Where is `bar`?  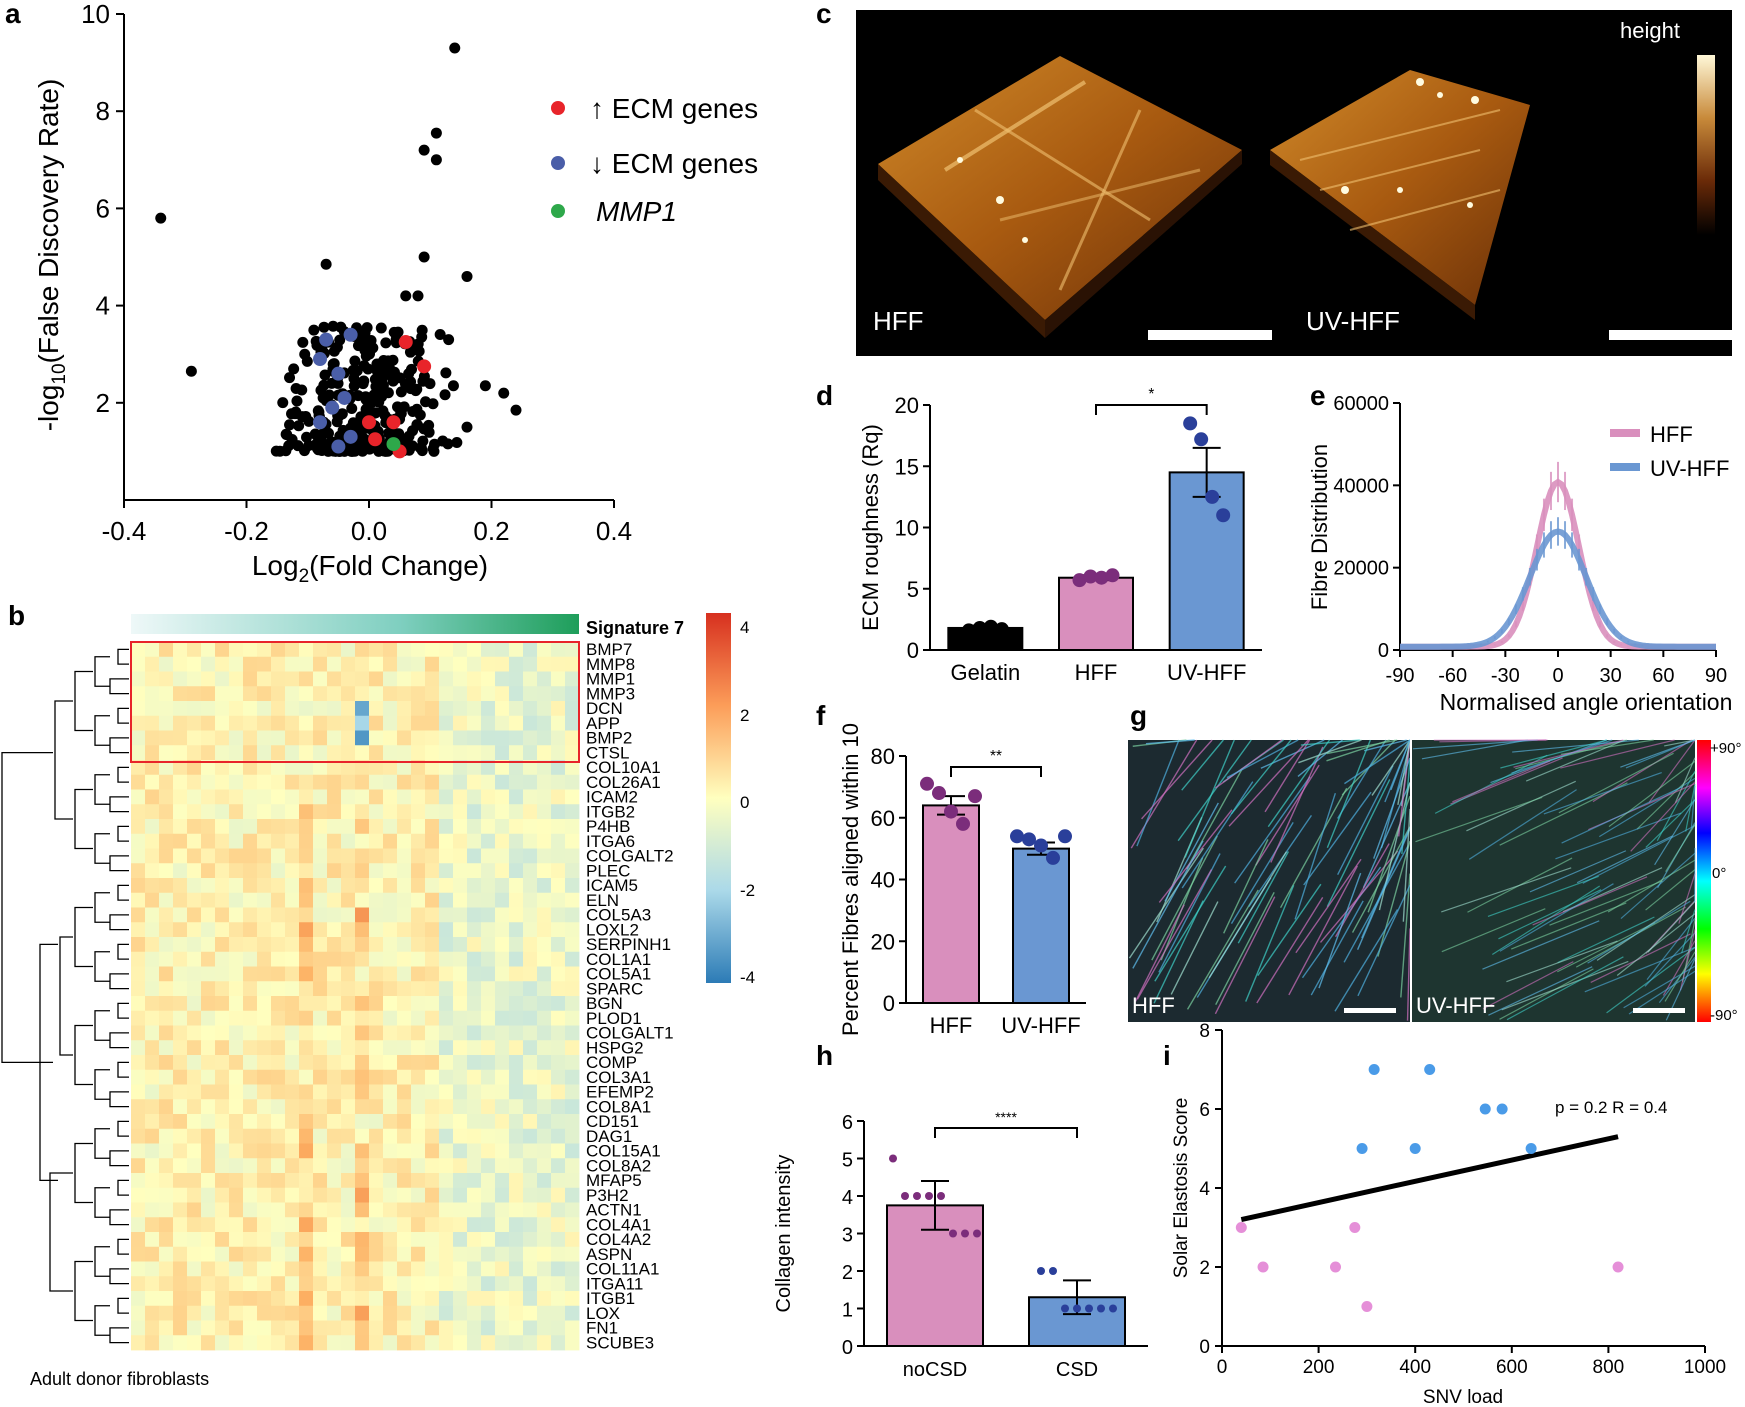
bar is located at coordinates (1206, 561).